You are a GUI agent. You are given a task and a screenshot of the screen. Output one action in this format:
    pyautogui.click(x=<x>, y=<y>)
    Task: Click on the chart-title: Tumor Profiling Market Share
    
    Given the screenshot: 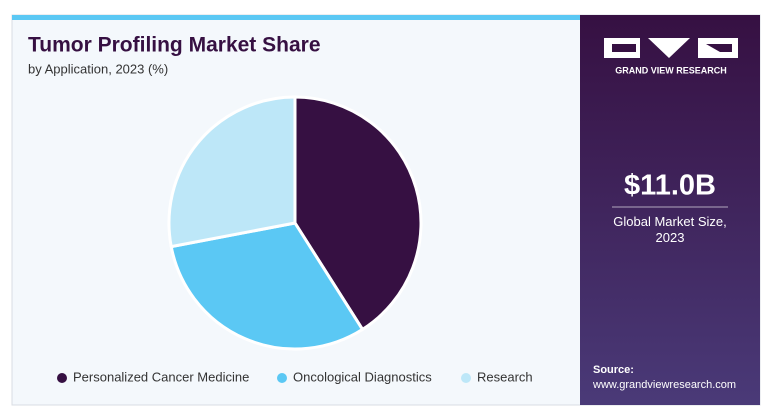 What is the action you would take?
    pyautogui.click(x=174, y=45)
    